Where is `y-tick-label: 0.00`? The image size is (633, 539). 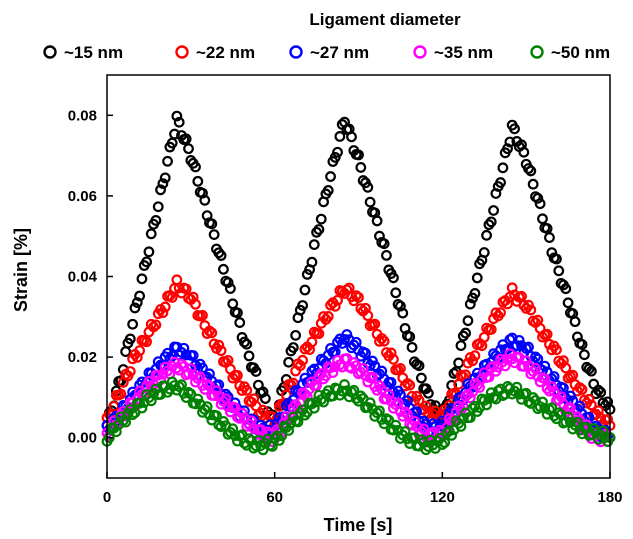
y-tick-label: 0.00 is located at coordinates (82, 438).